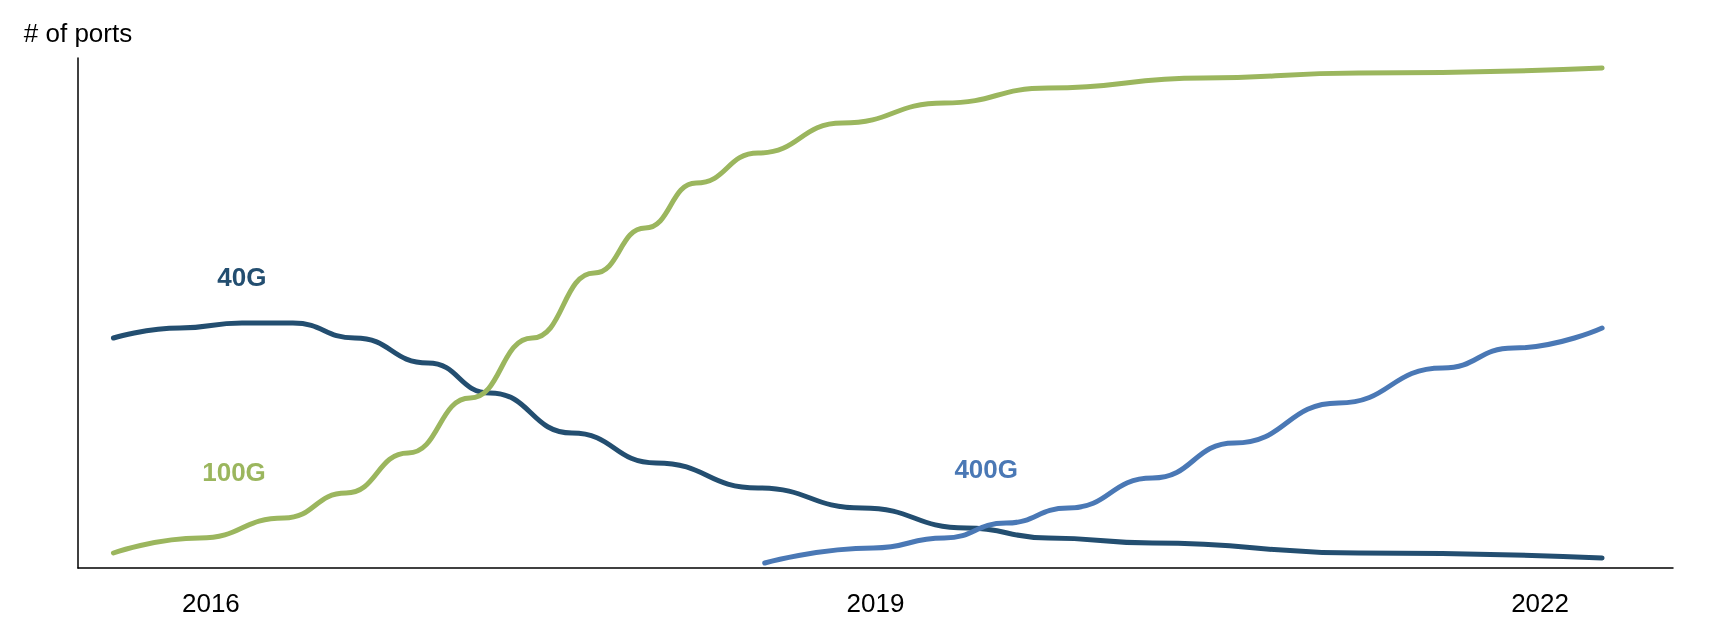  Describe the element at coordinates (1540, 603) in the screenshot. I see `x-tick-label: 2022` at that location.